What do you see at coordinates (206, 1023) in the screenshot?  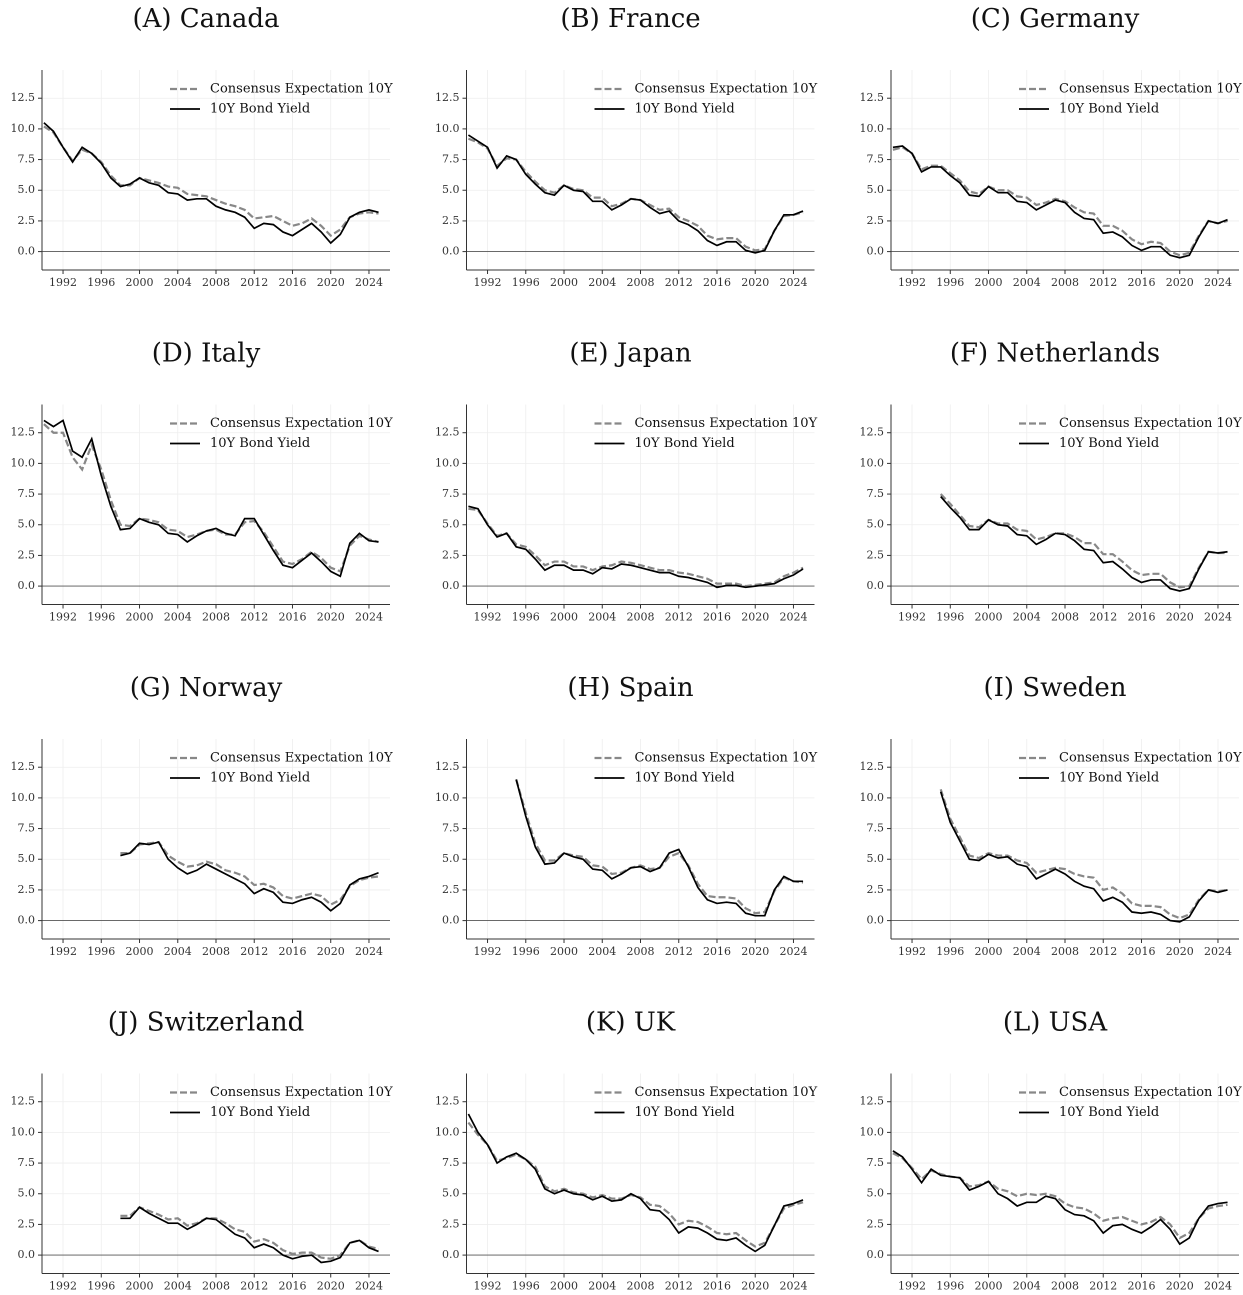 I see `chart-title: (J) Switzerland` at bounding box center [206, 1023].